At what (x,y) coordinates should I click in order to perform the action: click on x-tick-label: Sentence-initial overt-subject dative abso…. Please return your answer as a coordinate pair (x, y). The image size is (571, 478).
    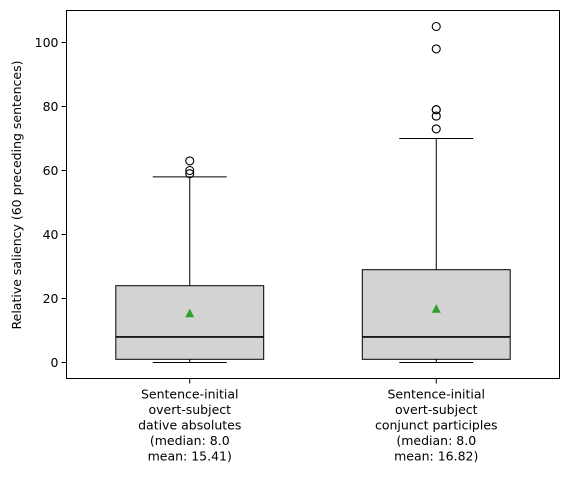
    Looking at the image, I should click on (189, 425).